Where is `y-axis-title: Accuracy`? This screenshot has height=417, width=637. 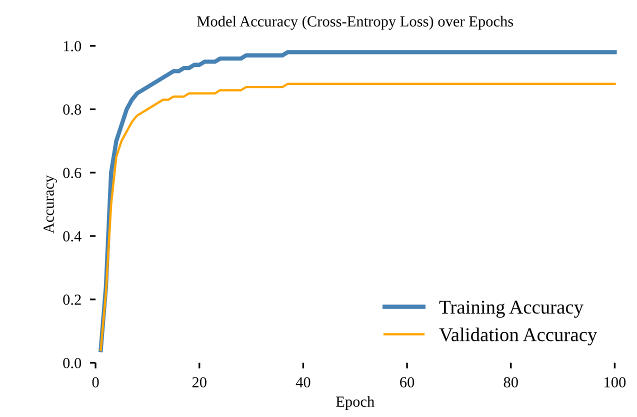 y-axis-title: Accuracy is located at coordinates (51, 204).